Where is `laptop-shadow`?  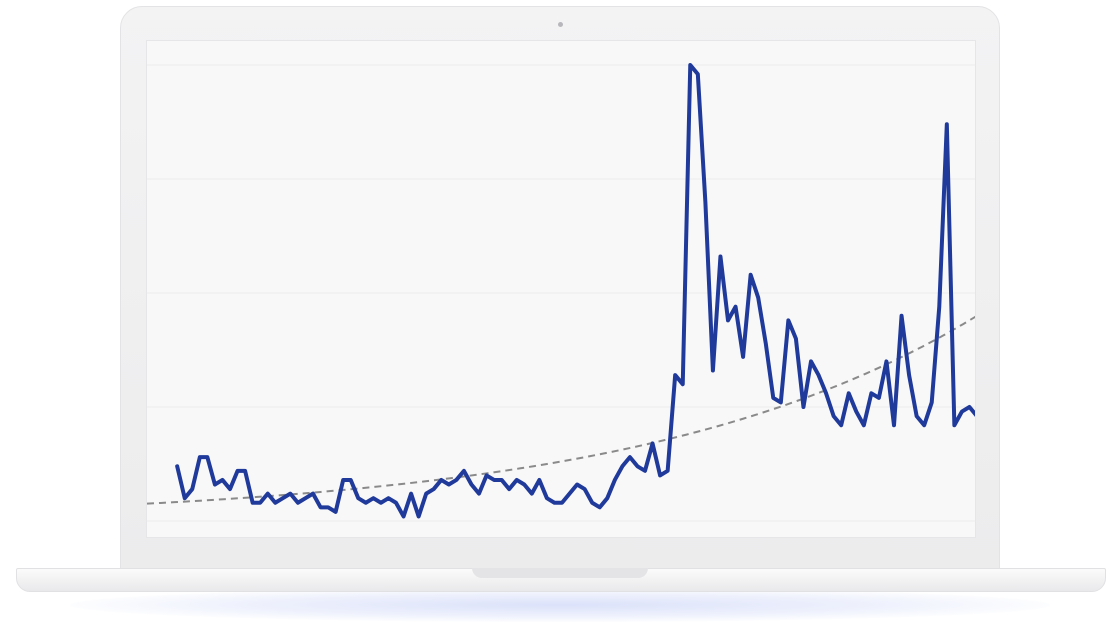
laptop-shadow is located at coordinates (560, 605).